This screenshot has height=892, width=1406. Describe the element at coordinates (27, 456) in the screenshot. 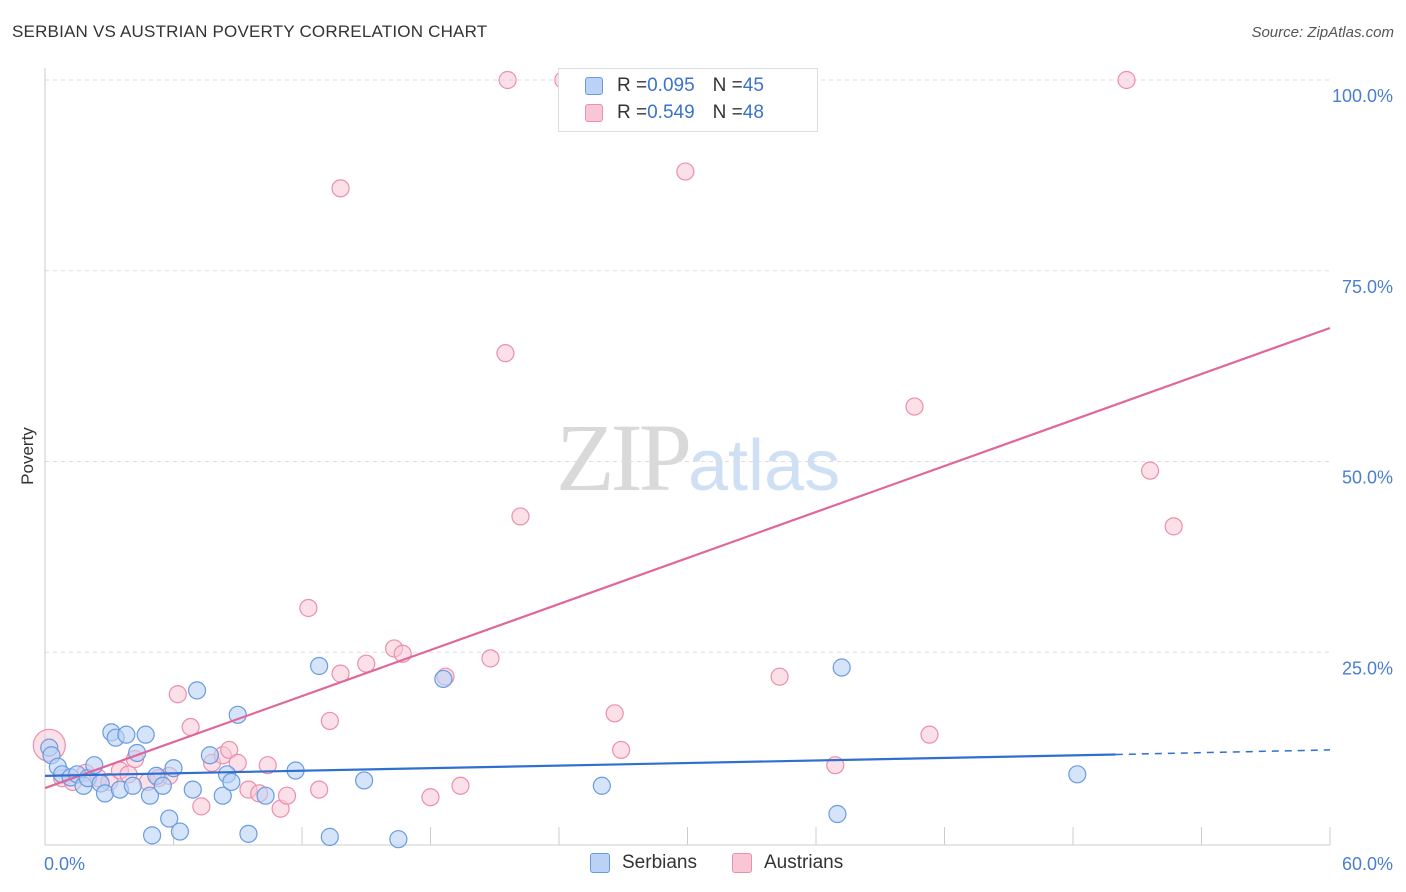

I see `y-axis-title: Poverty` at that location.